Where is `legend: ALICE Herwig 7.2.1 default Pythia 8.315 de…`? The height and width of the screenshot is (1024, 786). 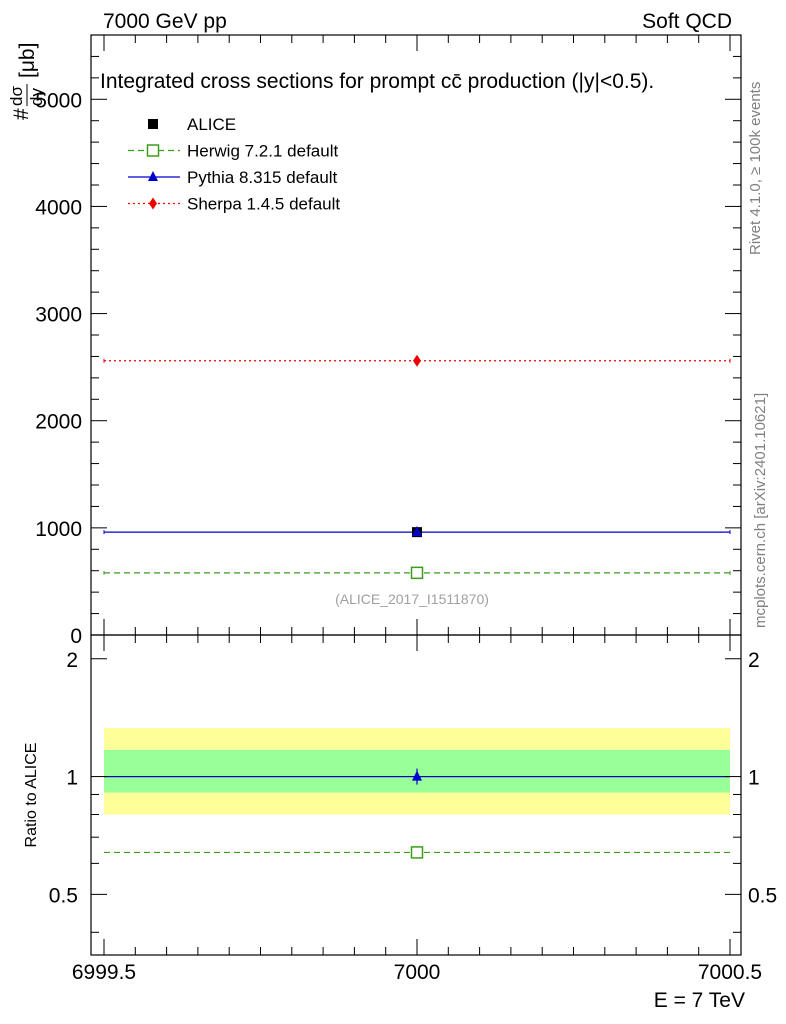
legend: ALICE Herwig 7.2.1 default Pythia 8.315 de… is located at coordinates (234, 164).